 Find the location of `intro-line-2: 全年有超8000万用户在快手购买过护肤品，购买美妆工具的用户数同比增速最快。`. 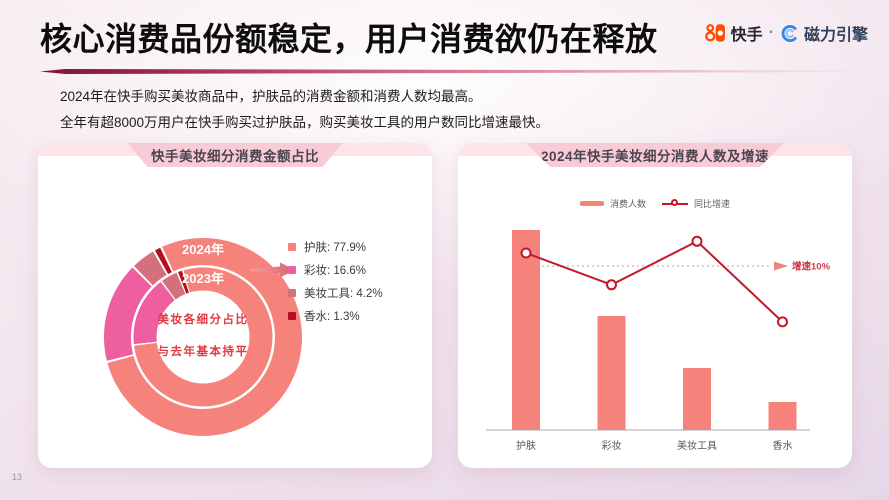

intro-line-2: 全年有超8000万用户在快手购买过护肤品，购买美妆工具的用户数同比增速最快。 is located at coordinates (305, 122).